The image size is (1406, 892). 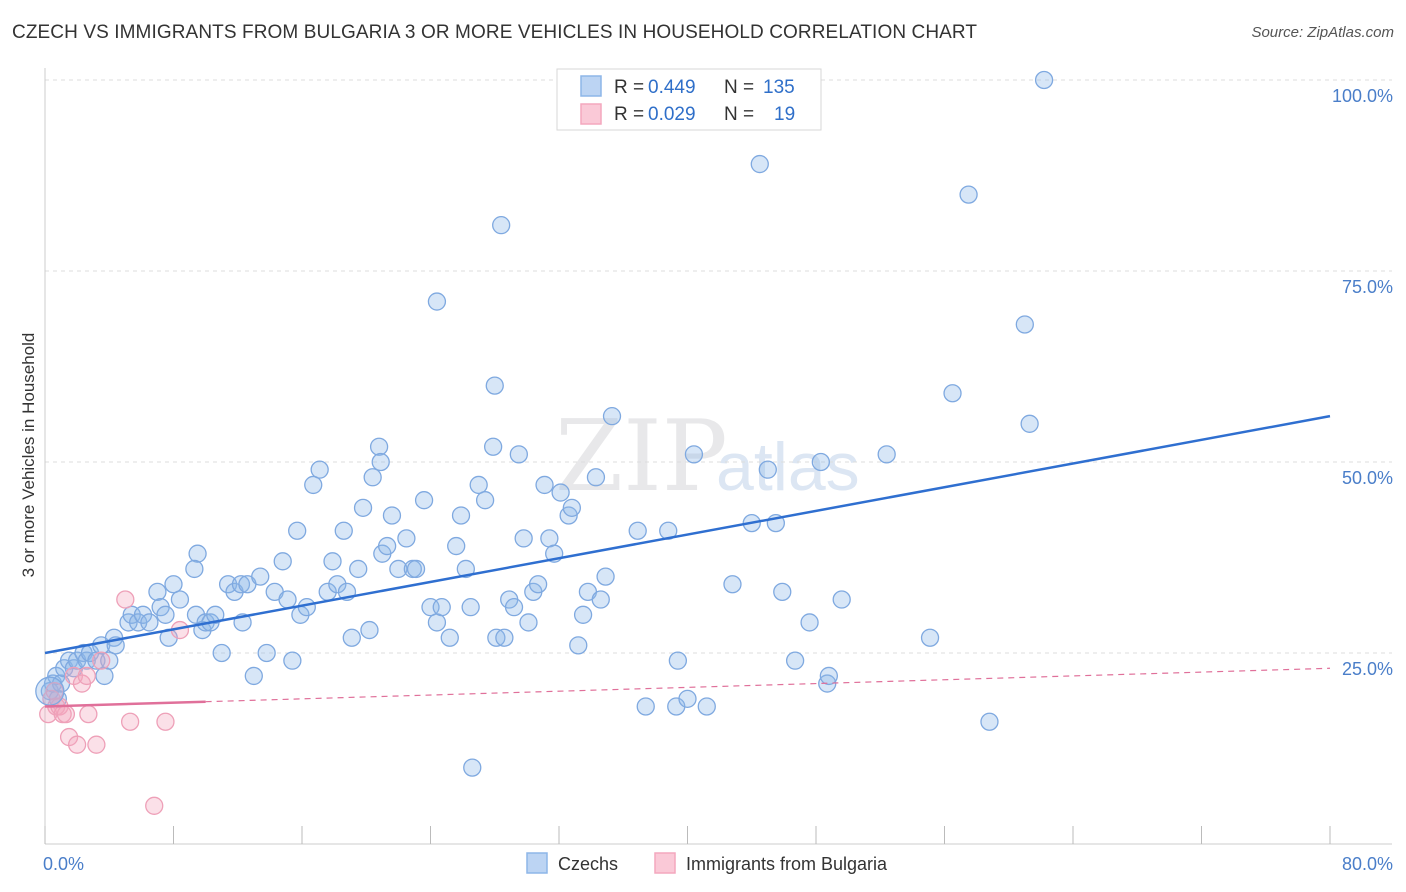 I want to click on x-tick-label-start: 0.0%, so click(x=63, y=864).